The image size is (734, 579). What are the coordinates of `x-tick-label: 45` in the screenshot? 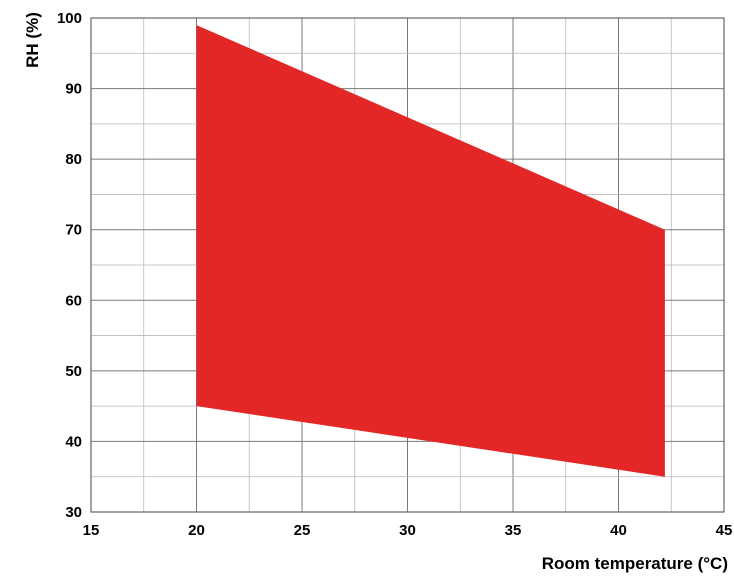 It's located at (724, 530).